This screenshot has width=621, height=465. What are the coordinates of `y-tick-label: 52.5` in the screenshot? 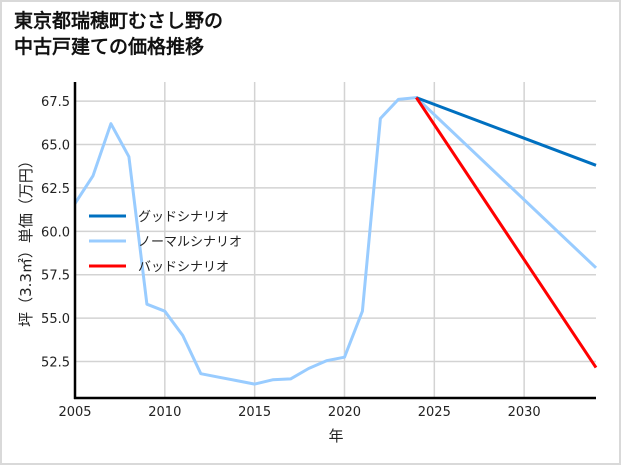 It's located at (55, 363).